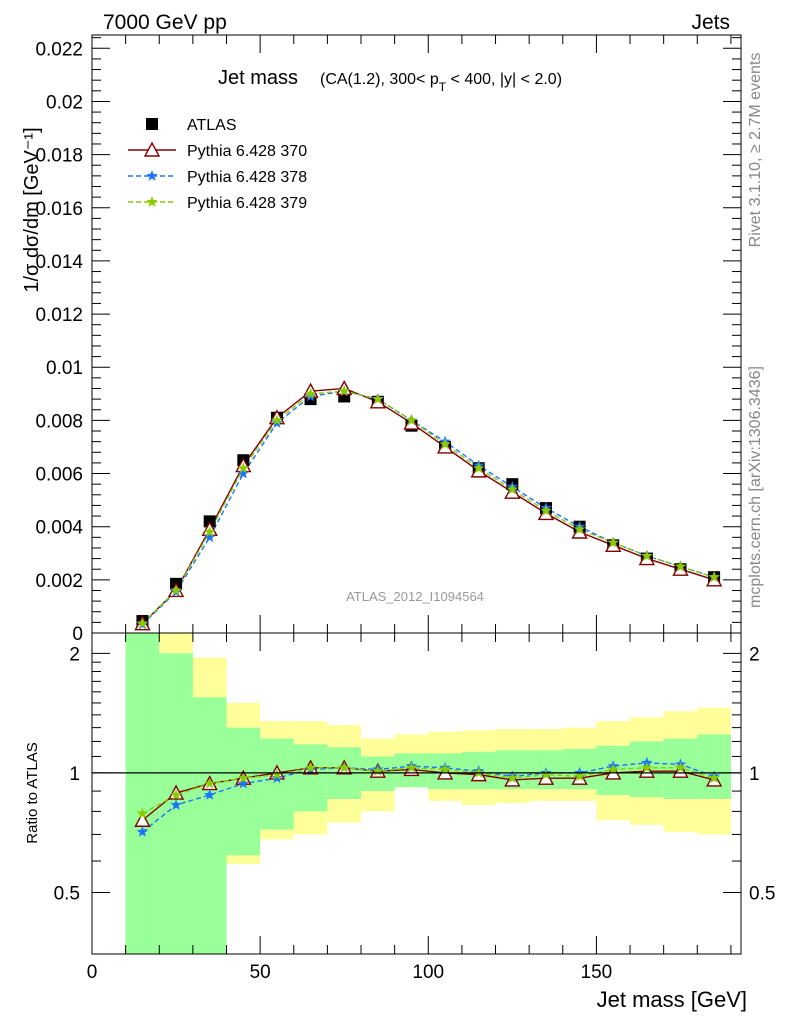 Image resolution: width=786 pixels, height=1024 pixels. What do you see at coordinates (754, 654) in the screenshot?
I see `ratio-y-tick-label-right: 2` at bounding box center [754, 654].